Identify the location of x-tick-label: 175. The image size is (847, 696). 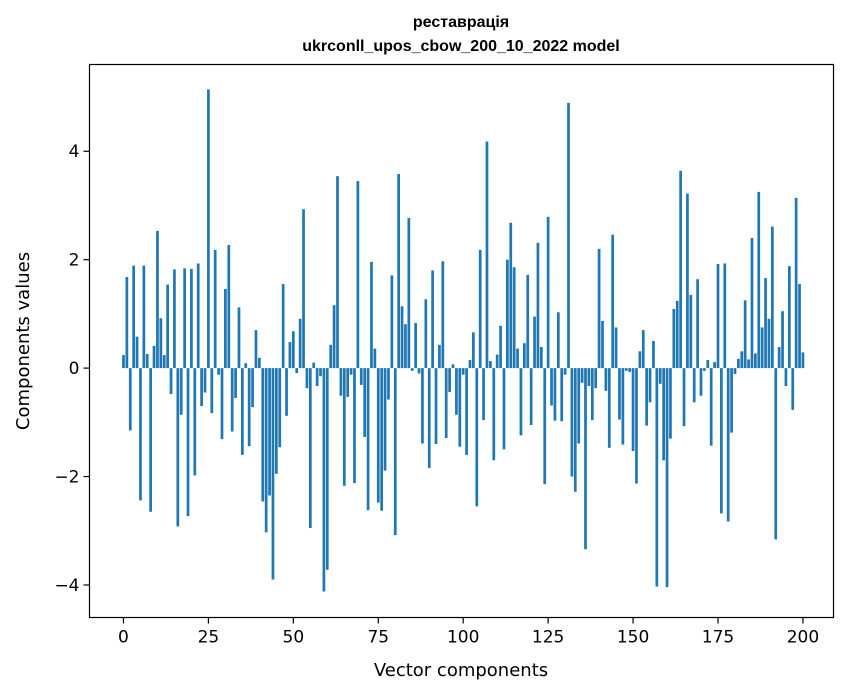
(718, 638).